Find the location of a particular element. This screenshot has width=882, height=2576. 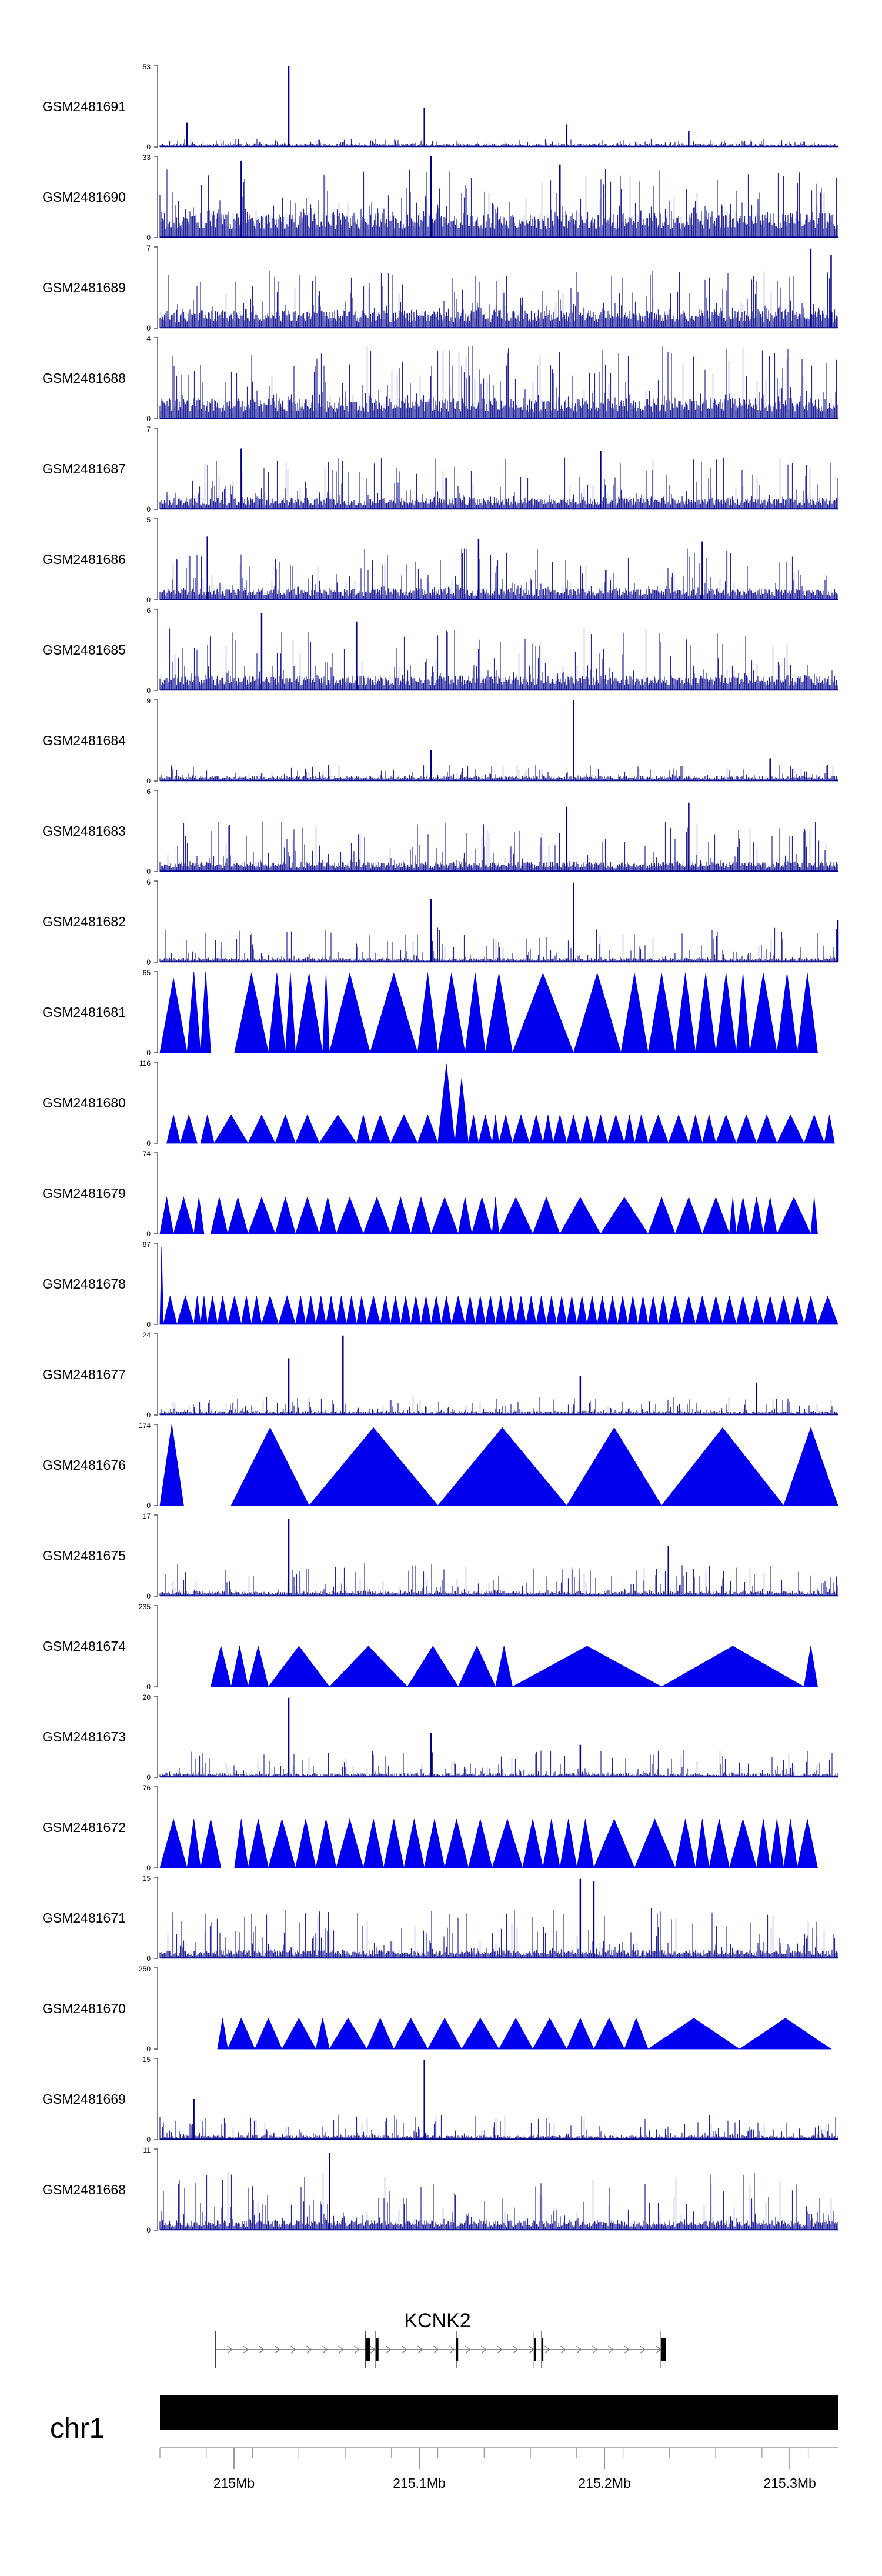

track-GSM2481678: GSM2481678 87 0 is located at coordinates (440, 1284).